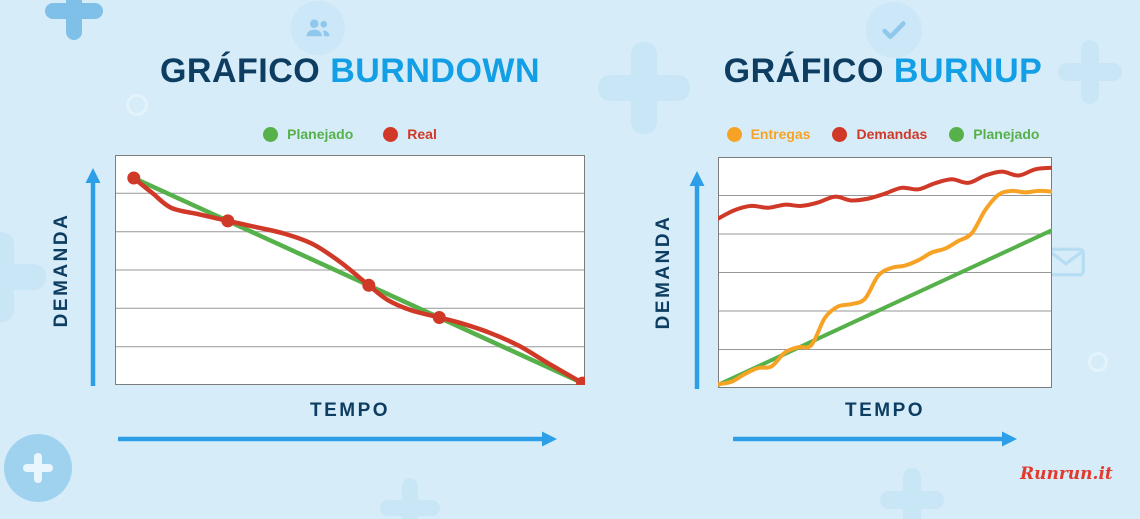 The height and width of the screenshot is (519, 1140). What do you see at coordinates (663, 272) in the screenshot?
I see `burnup-y-axis-label: DEMANDA` at bounding box center [663, 272].